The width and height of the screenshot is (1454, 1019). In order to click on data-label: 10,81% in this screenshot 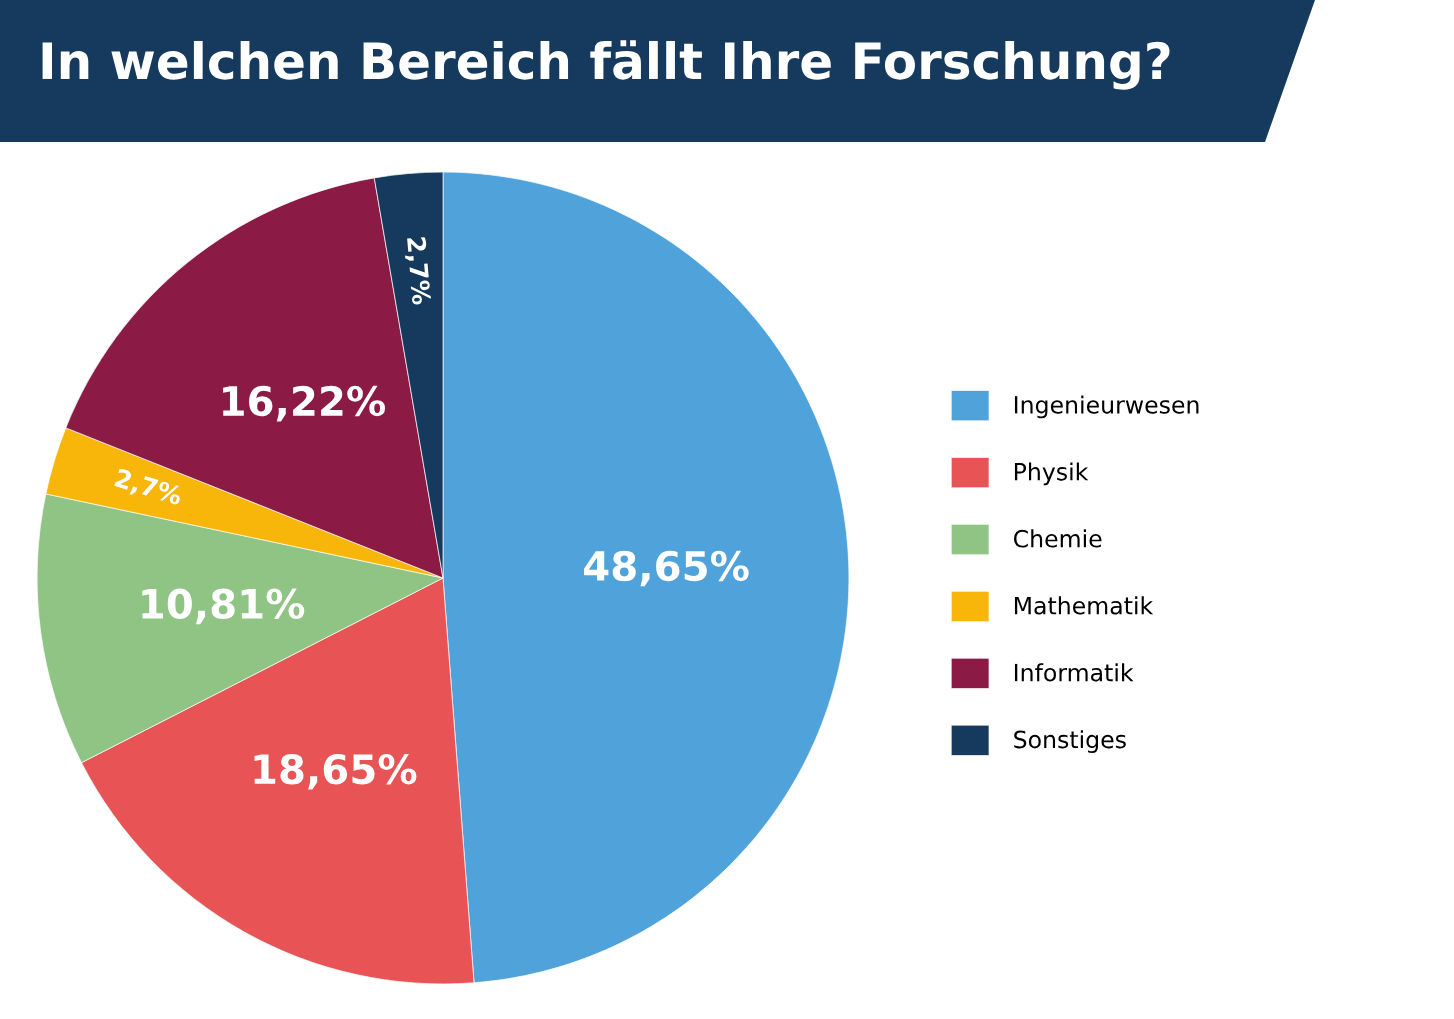, I will do `click(223, 606)`.